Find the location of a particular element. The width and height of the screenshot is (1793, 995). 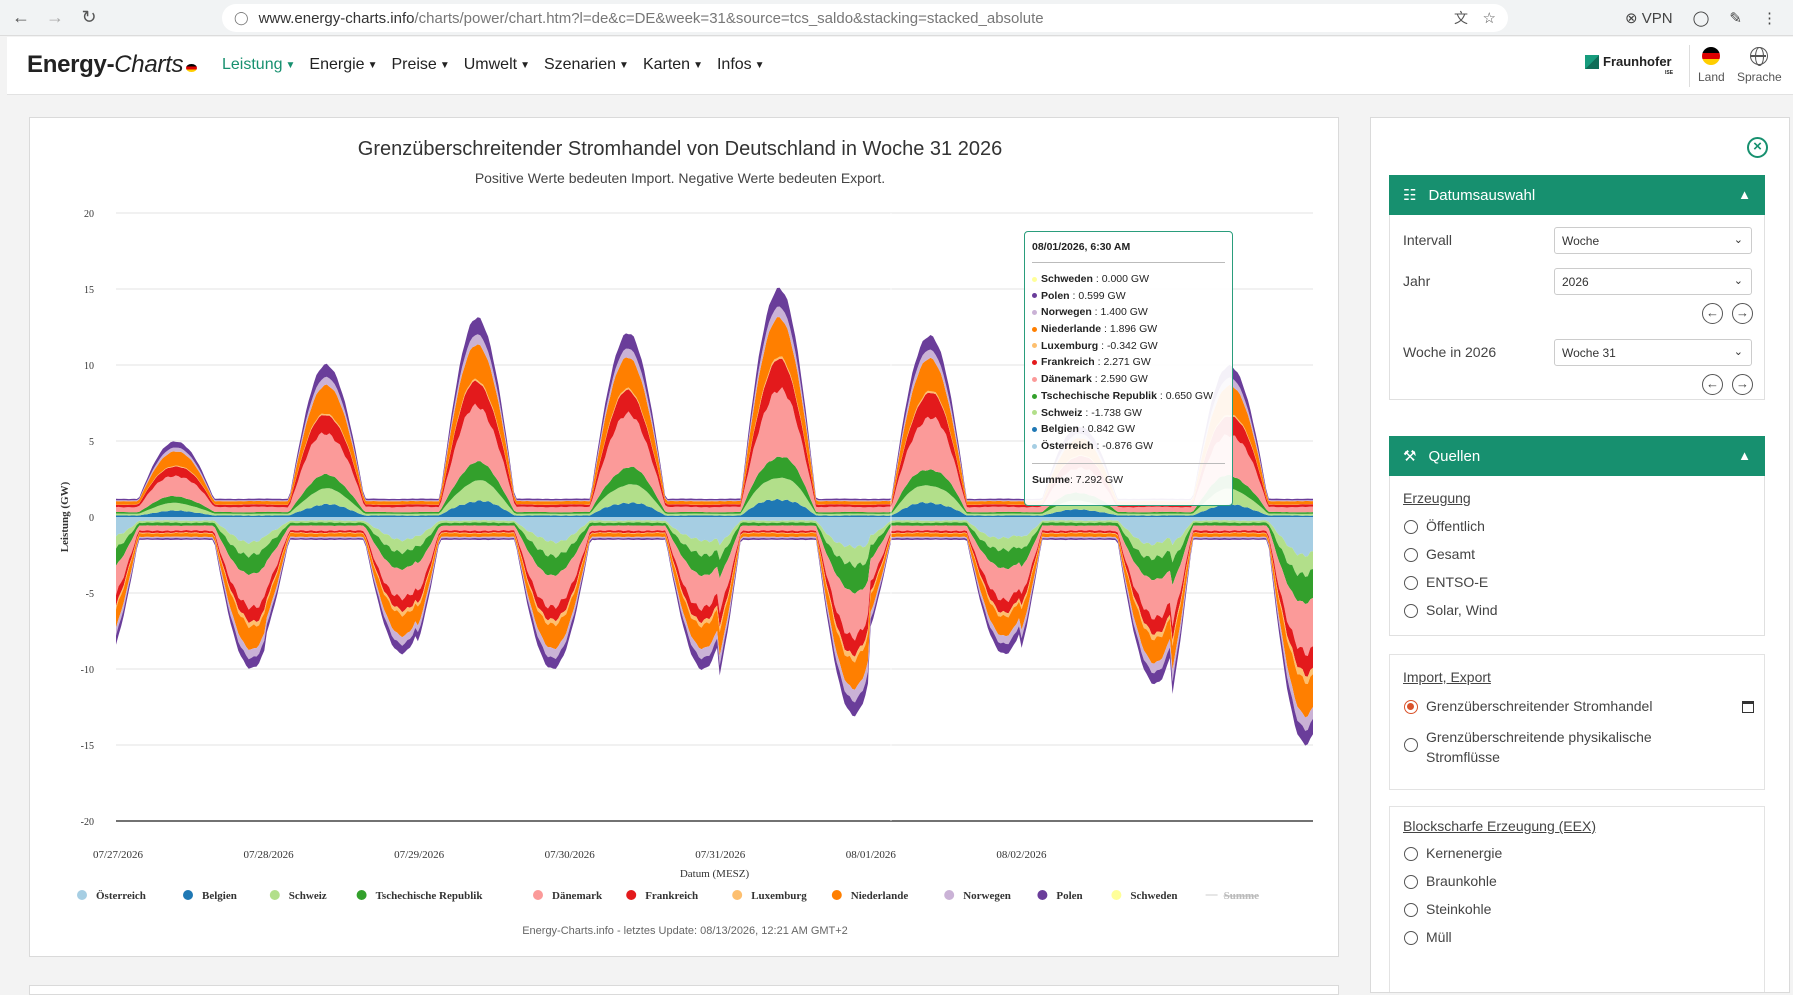

jahr-next-button: → is located at coordinates (1742, 313).